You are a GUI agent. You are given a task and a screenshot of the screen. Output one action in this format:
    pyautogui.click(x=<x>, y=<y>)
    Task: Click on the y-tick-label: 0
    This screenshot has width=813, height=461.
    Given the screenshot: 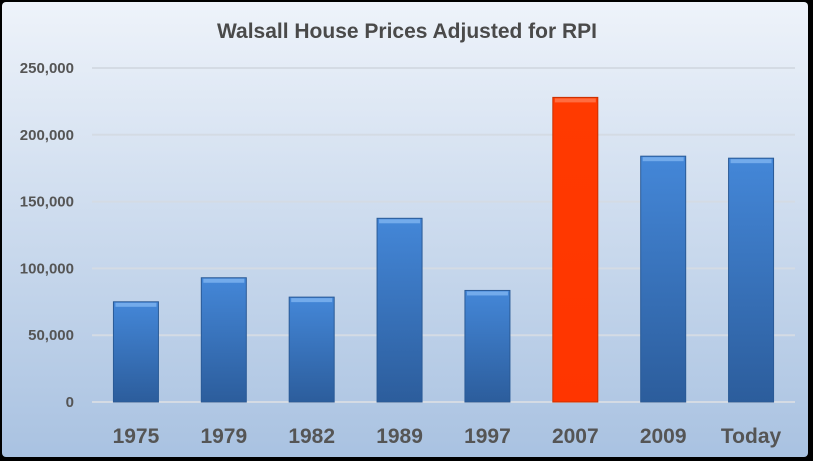 What is the action you would take?
    pyautogui.click(x=70, y=402)
    